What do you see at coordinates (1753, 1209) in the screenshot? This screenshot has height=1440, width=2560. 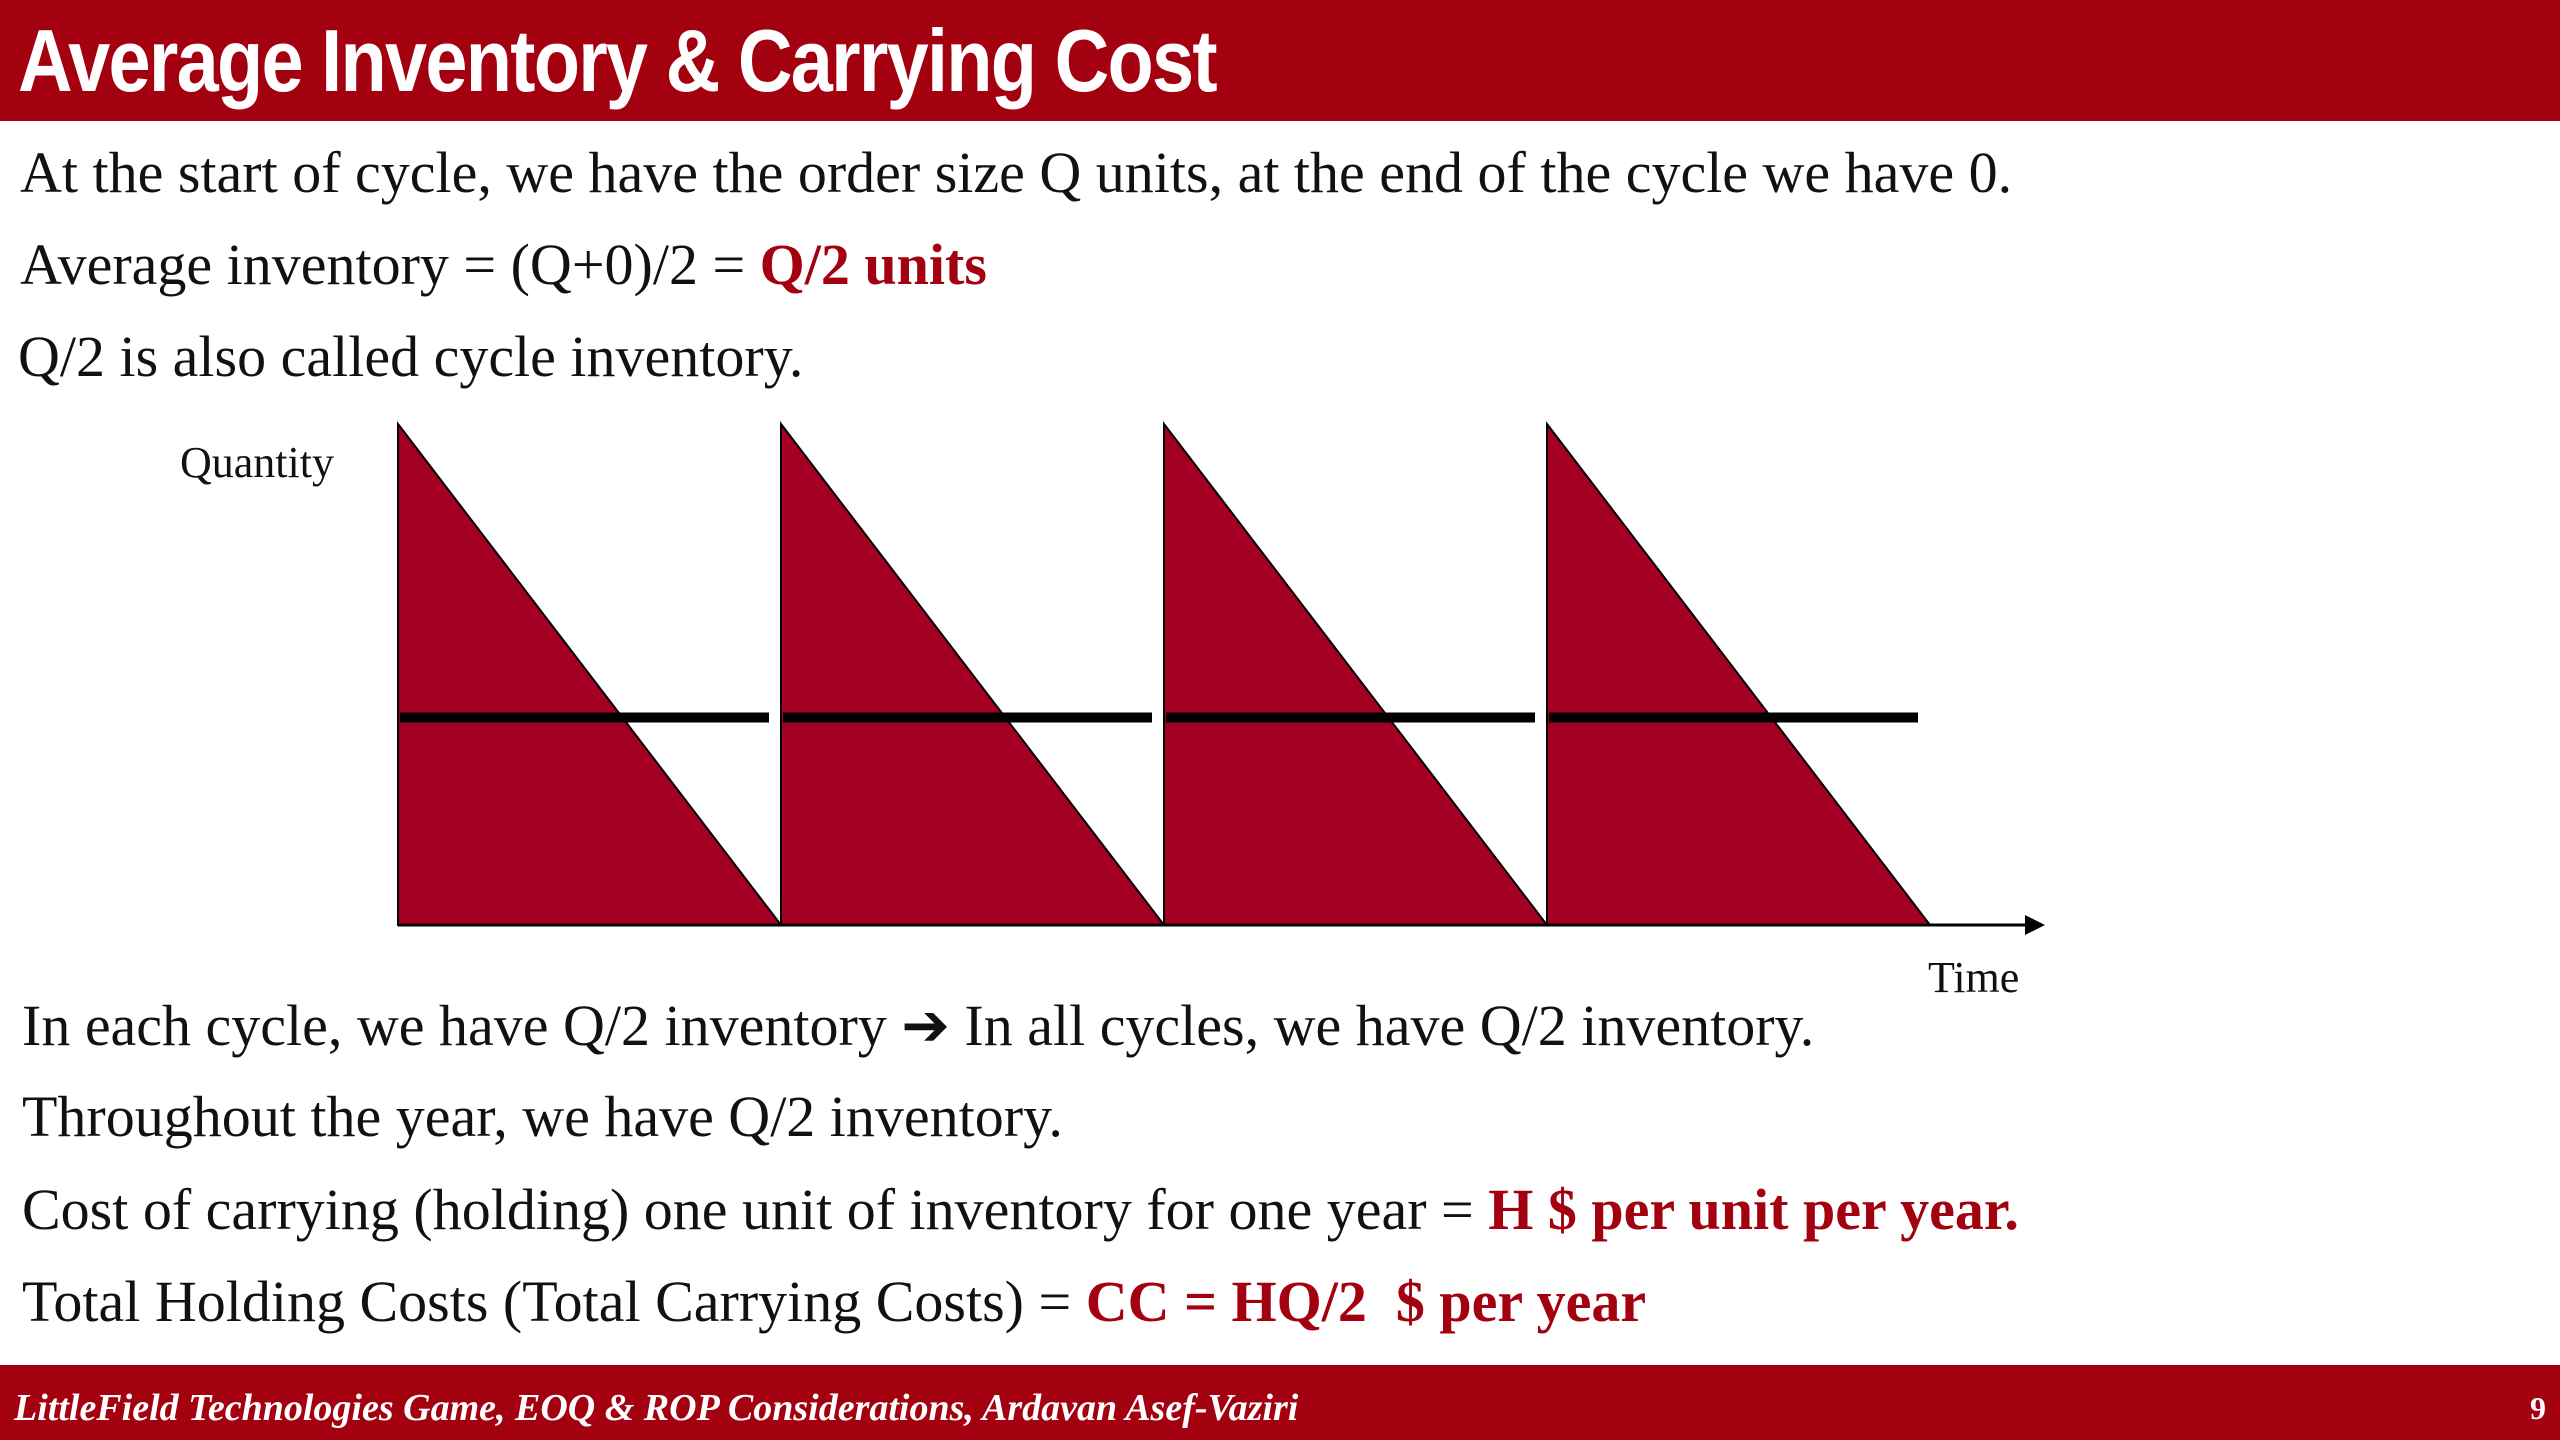 I see `holding-cost-value: H $ per unit per year.` at bounding box center [1753, 1209].